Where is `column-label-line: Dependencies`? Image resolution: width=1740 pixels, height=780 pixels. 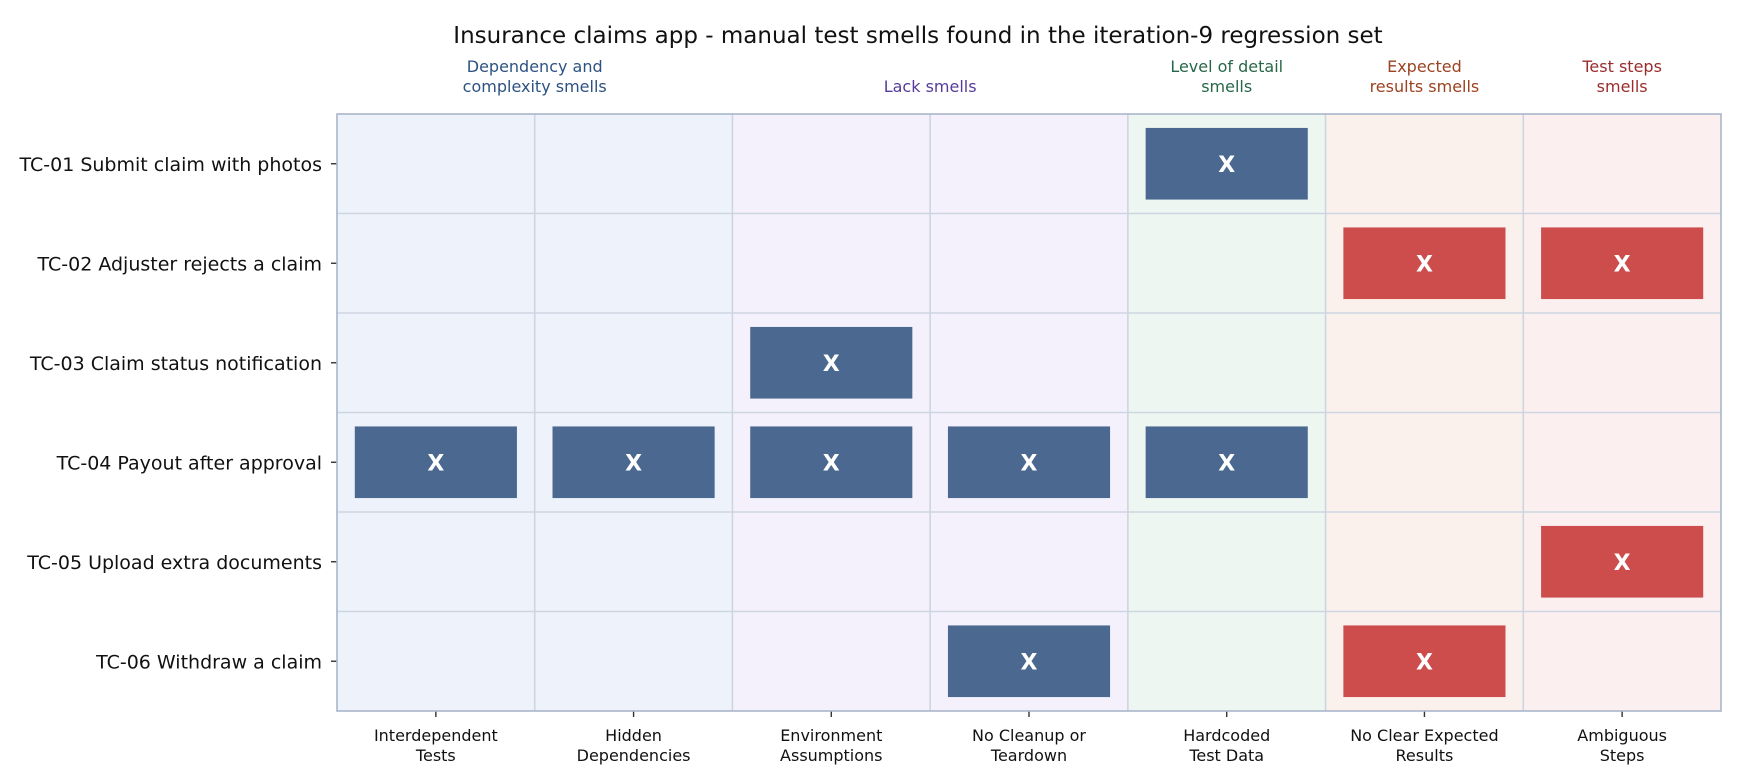 column-label-line: Dependencies is located at coordinates (634, 755).